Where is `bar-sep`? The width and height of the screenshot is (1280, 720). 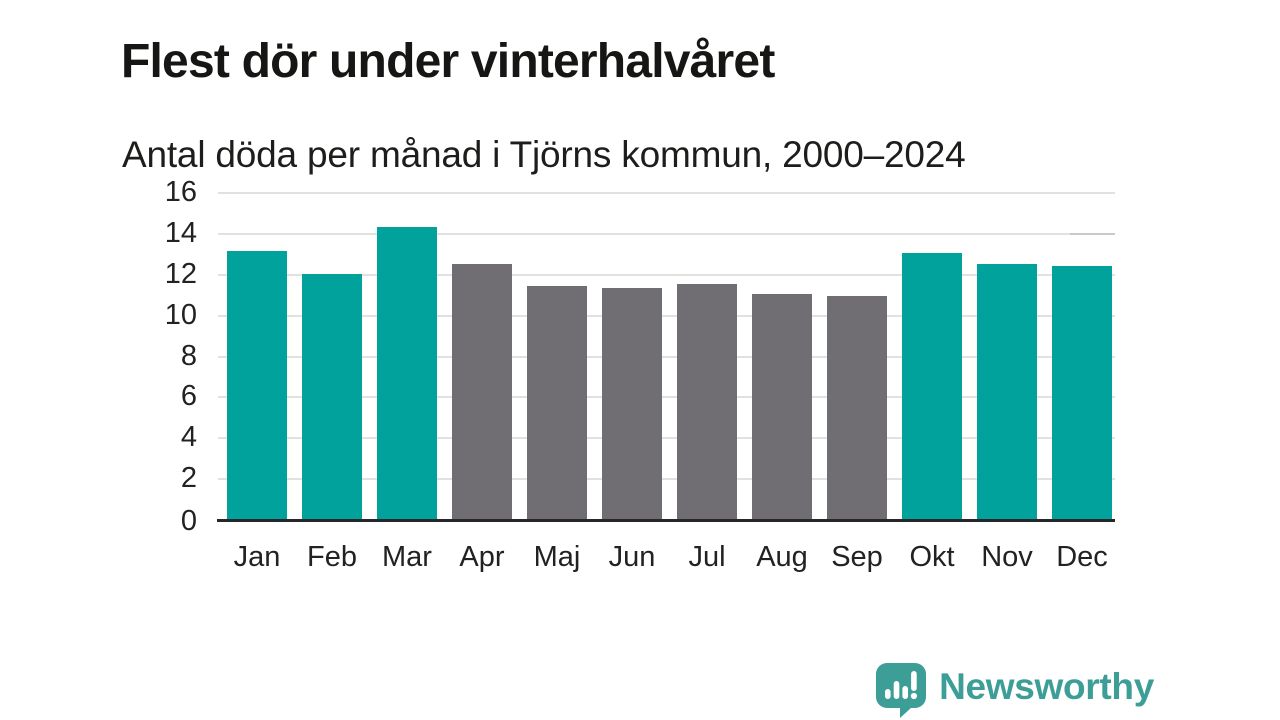
bar-sep is located at coordinates (857, 407).